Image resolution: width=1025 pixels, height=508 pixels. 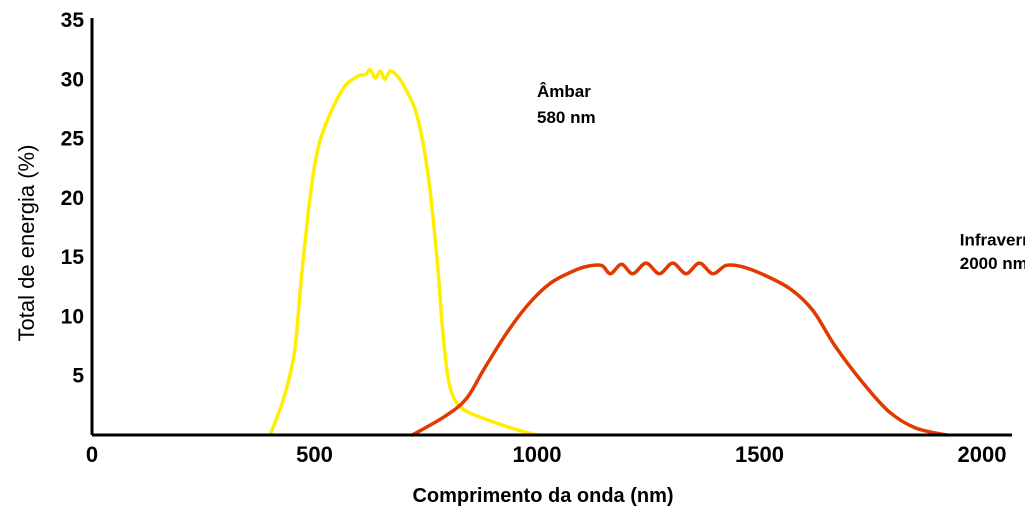 I want to click on x-tick-label: 1500, so click(x=759, y=454).